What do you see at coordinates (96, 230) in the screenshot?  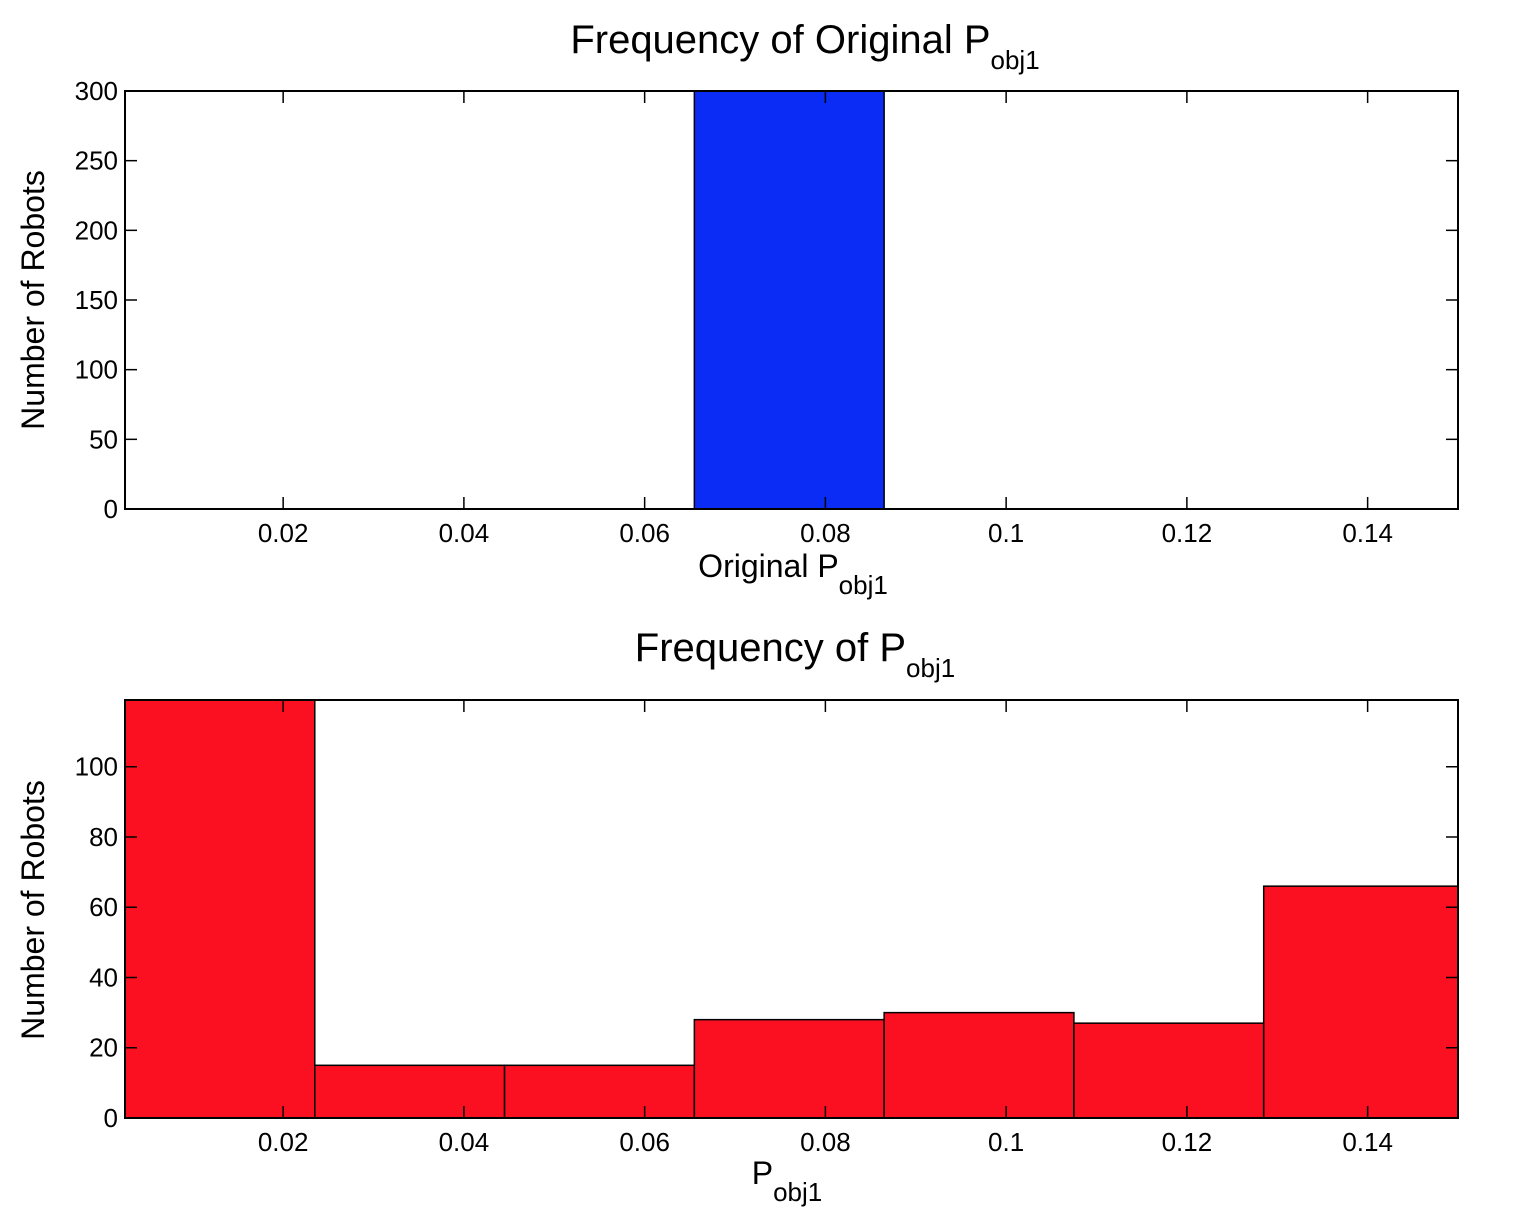 I see `y-tick-label: 200` at bounding box center [96, 230].